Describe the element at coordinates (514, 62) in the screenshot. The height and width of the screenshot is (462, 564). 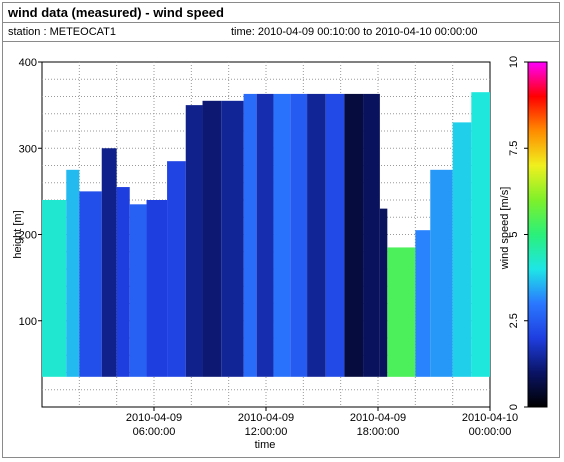
I see `colorbar-tick-label: 10` at that location.